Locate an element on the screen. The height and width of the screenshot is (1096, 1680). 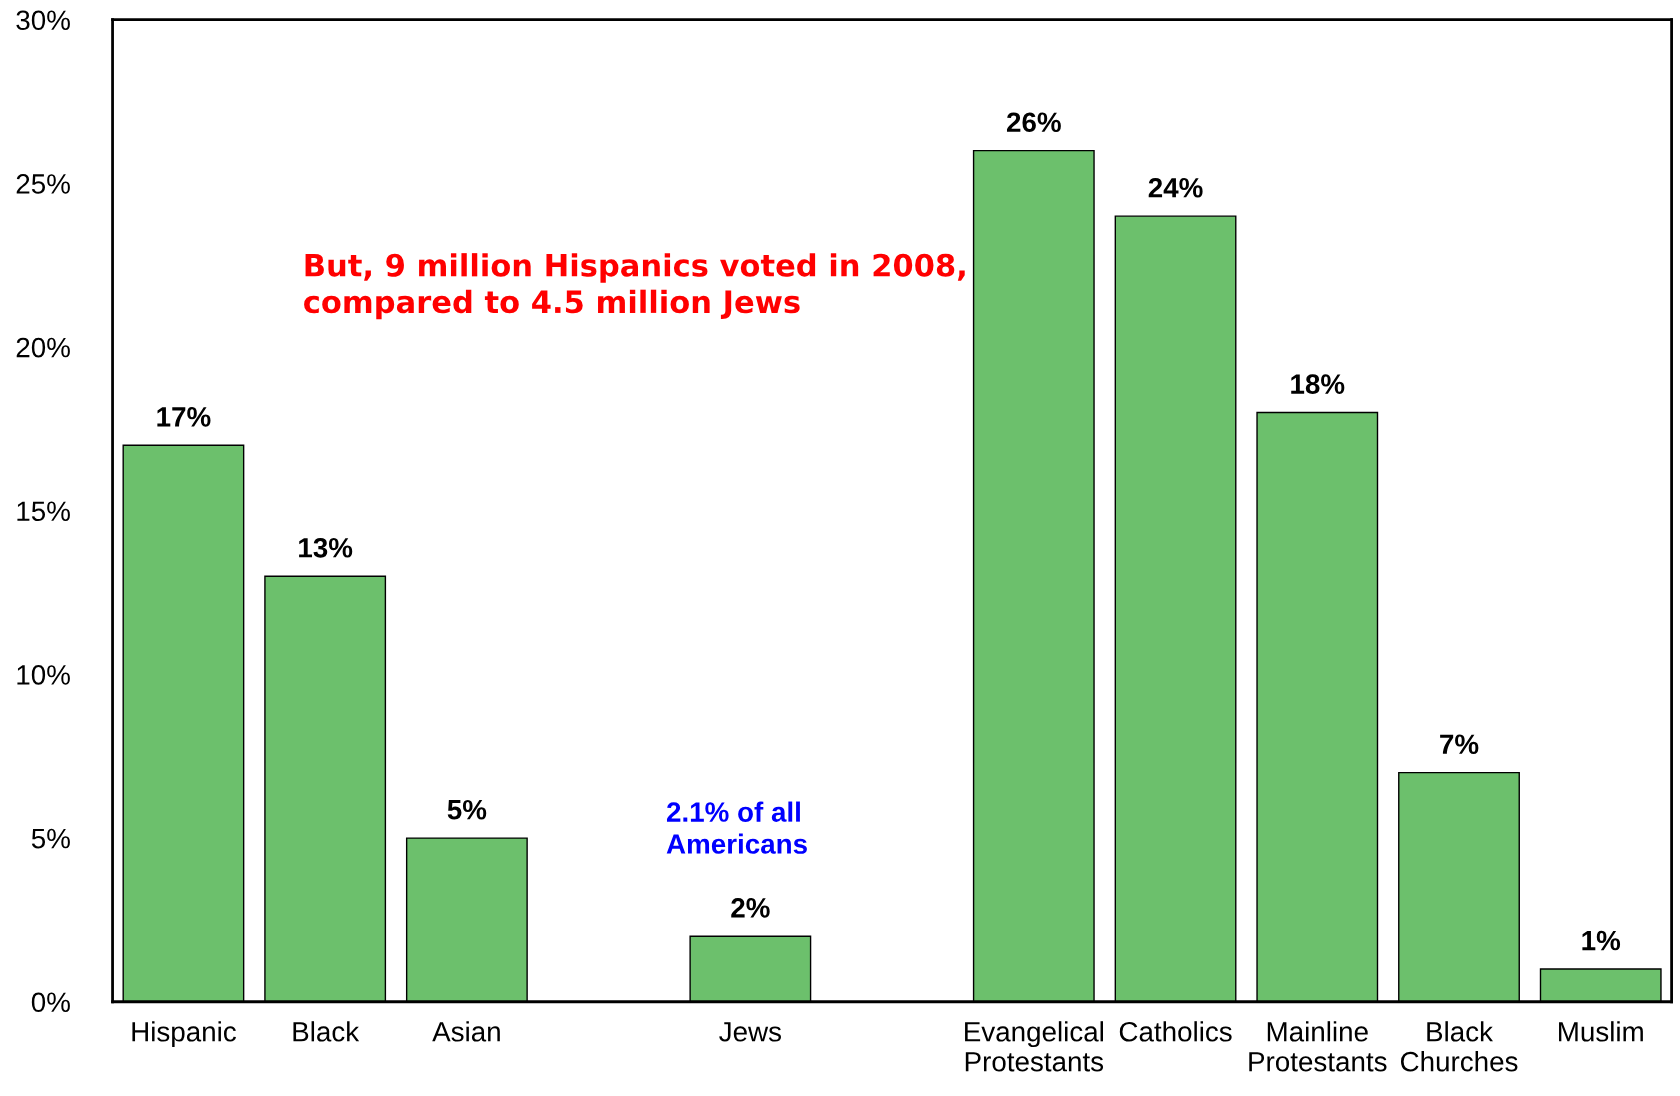
x-tick-label: Black is located at coordinates (326, 1031).